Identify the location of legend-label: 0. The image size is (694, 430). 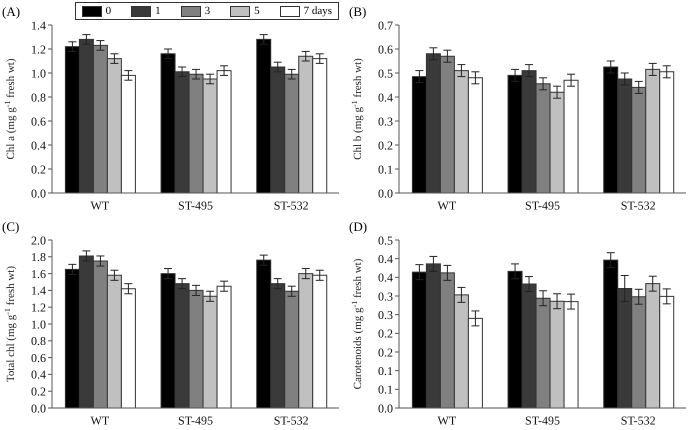
(109, 11).